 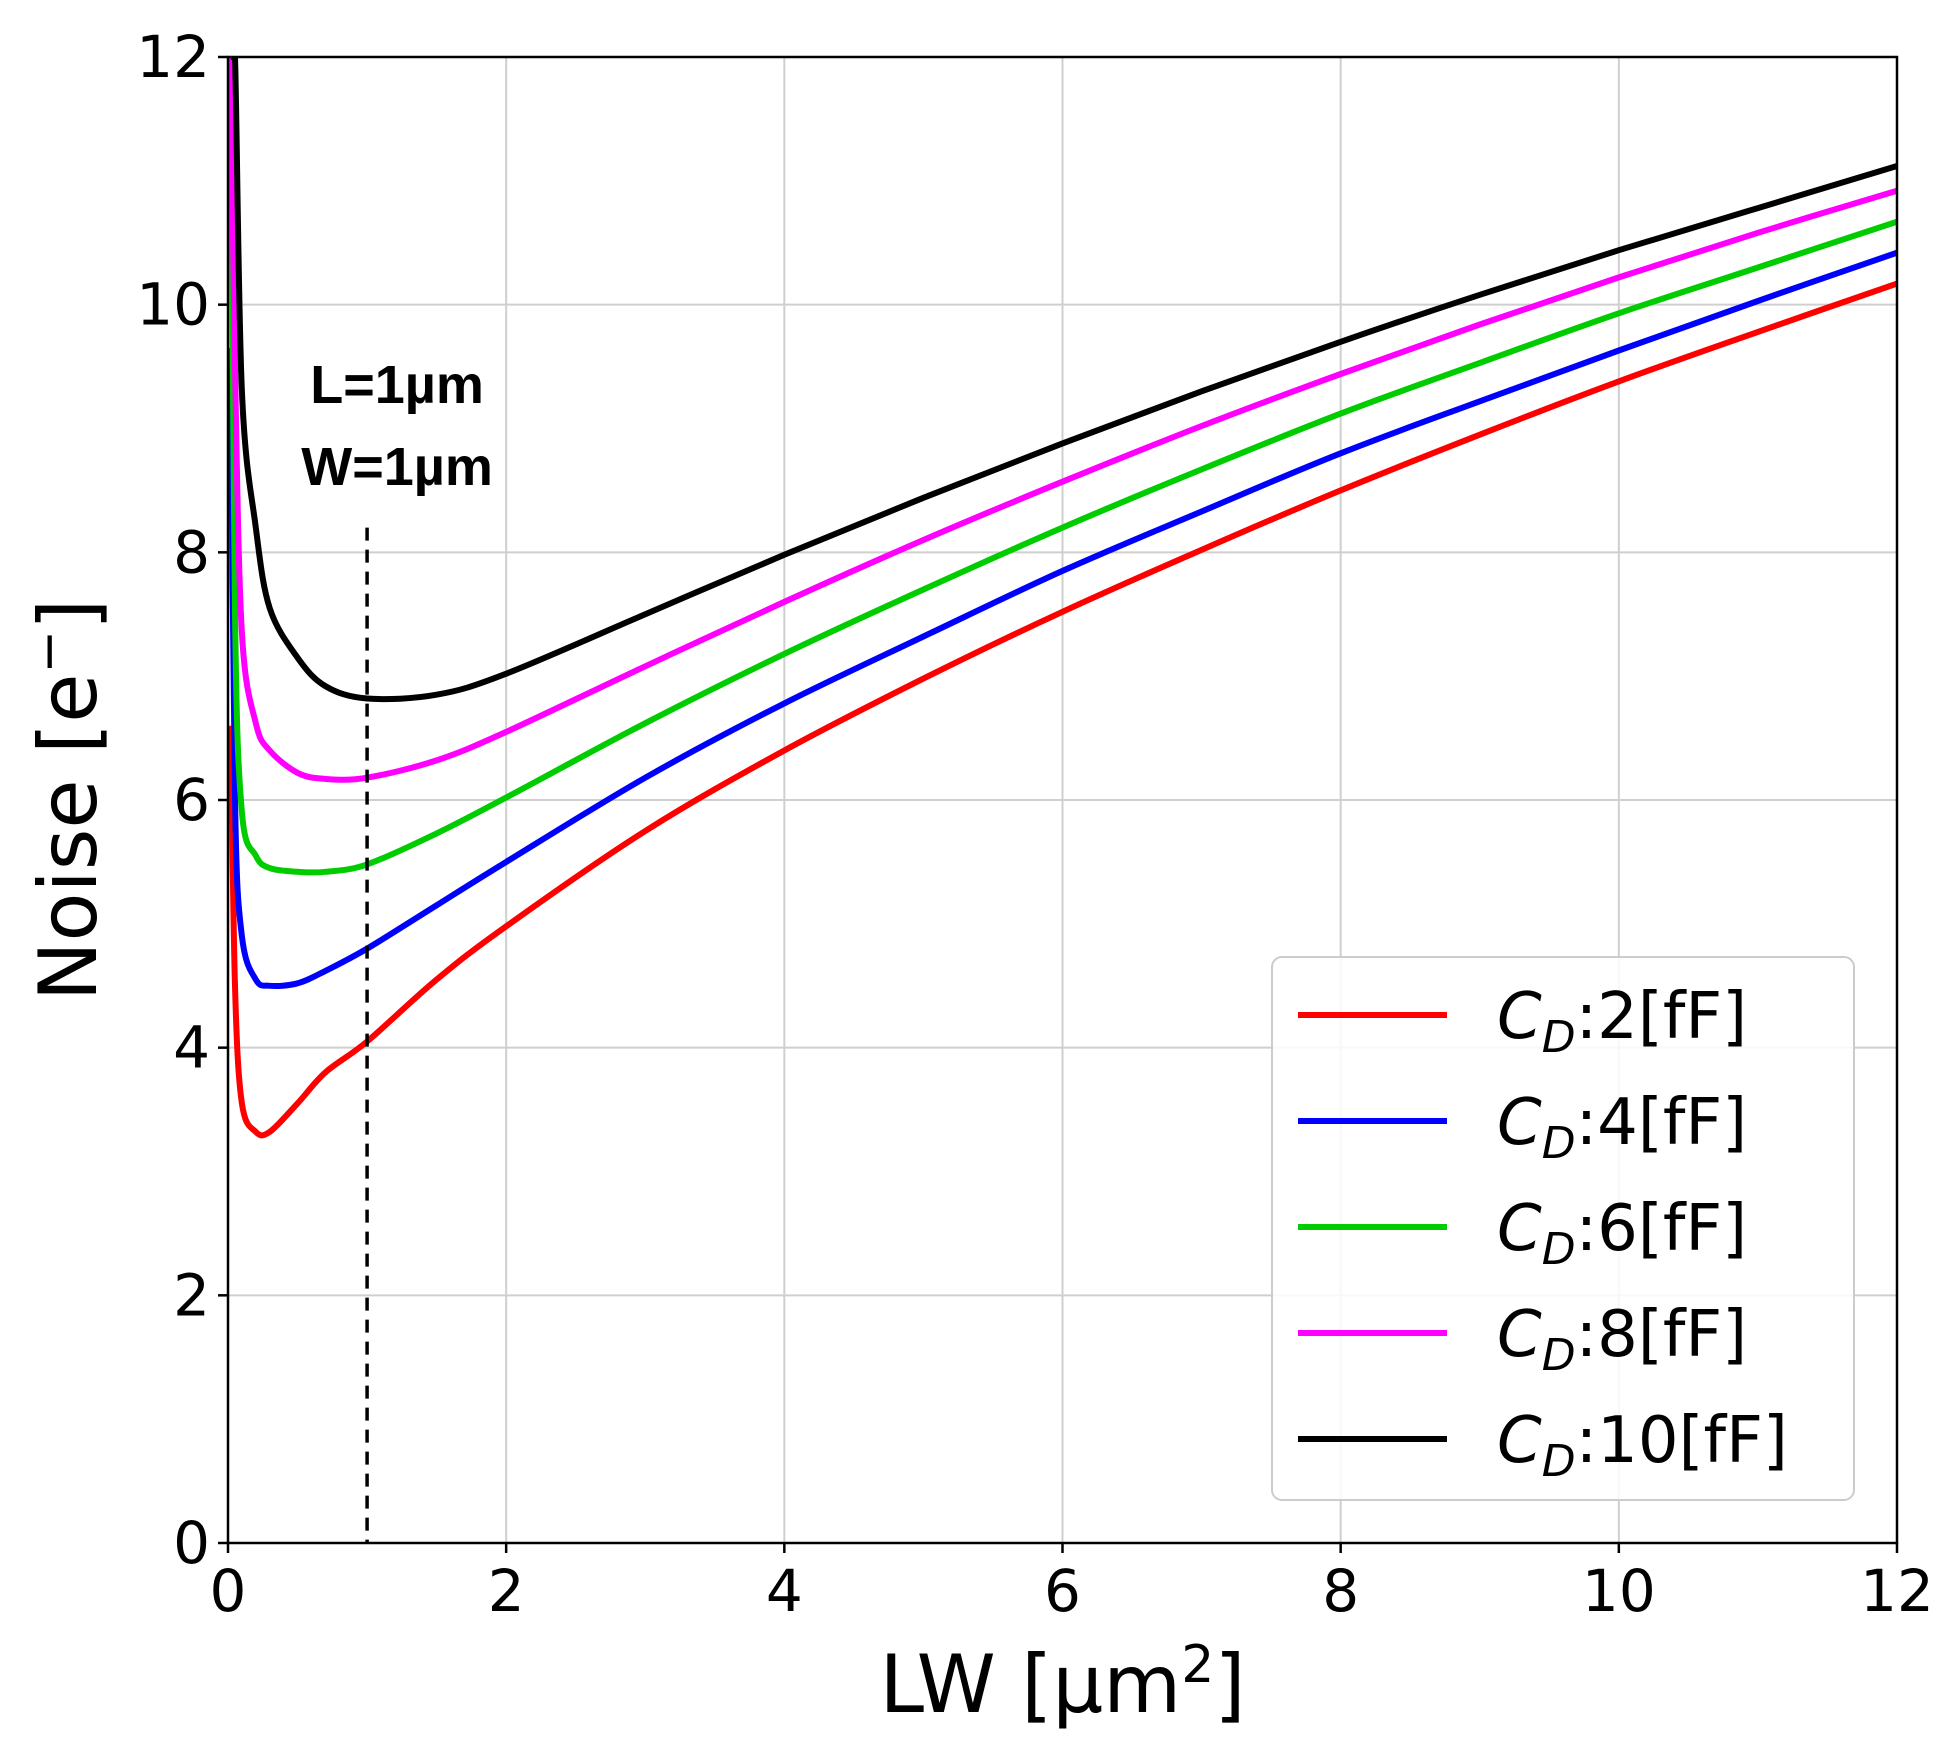 I want to click on legend-label: CD:2[fF], so click(x=1622, y=1021).